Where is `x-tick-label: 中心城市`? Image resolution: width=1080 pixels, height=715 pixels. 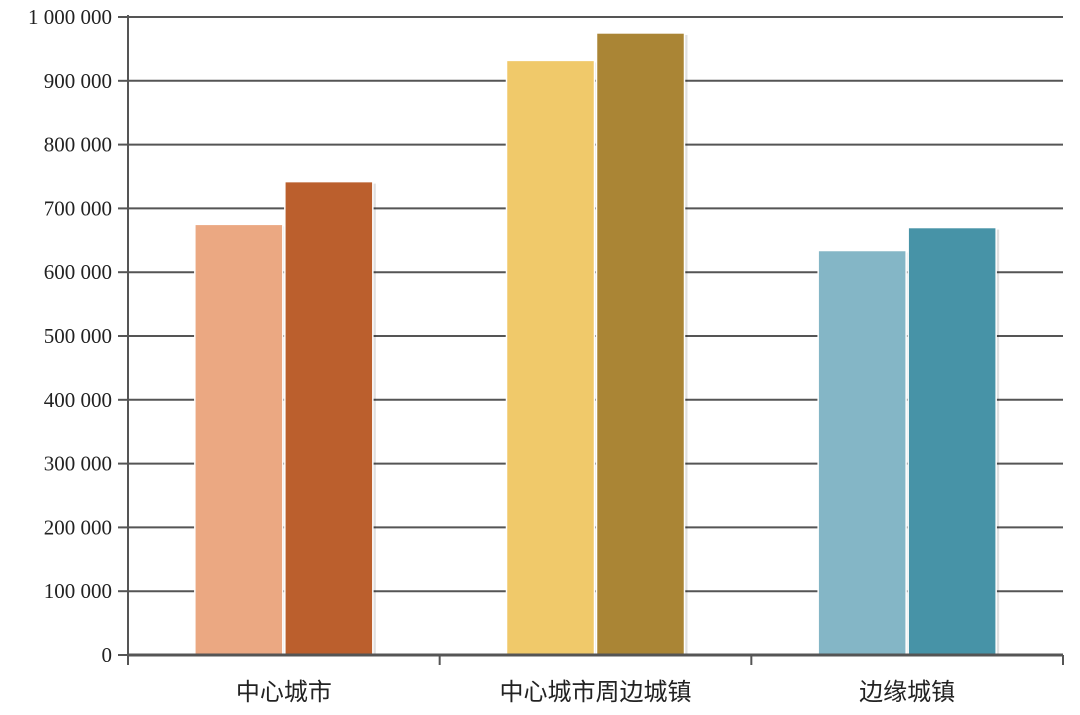 x-tick-label: 中心城市 is located at coordinates (284, 692).